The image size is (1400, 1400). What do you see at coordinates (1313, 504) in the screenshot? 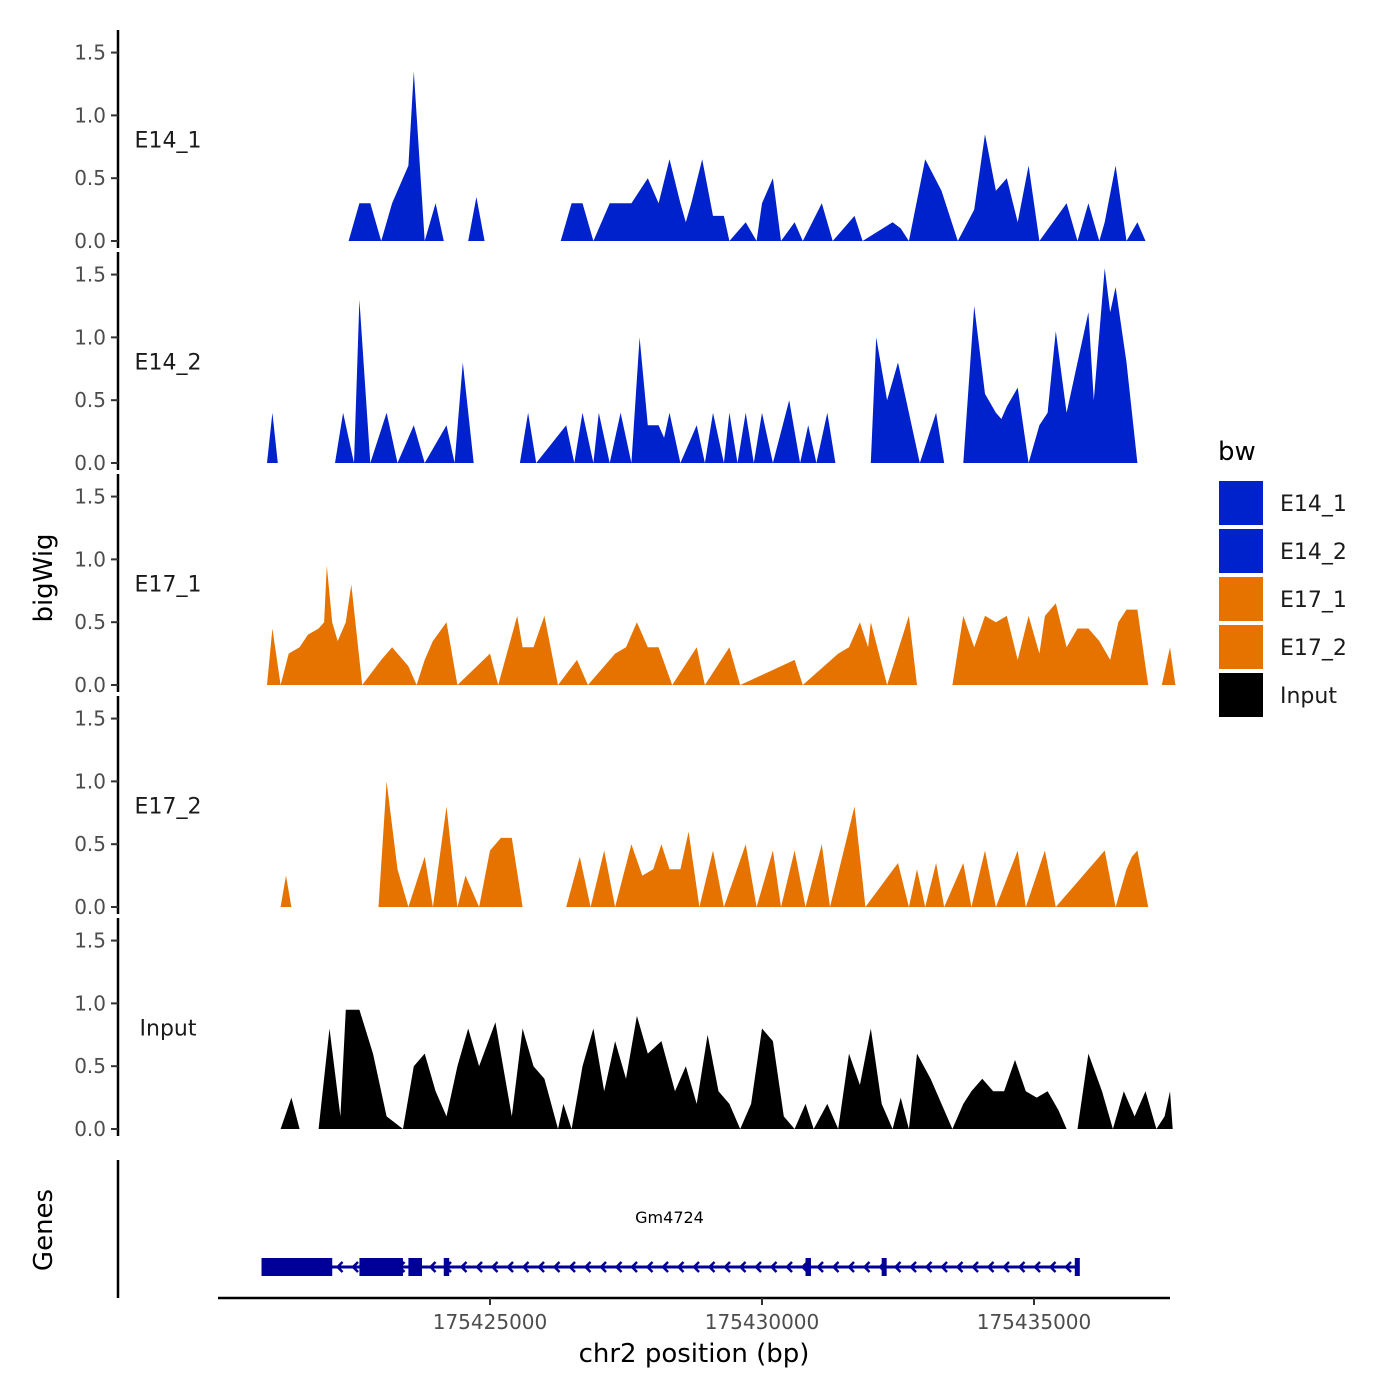
I see `legend-label: E14_1` at bounding box center [1313, 504].